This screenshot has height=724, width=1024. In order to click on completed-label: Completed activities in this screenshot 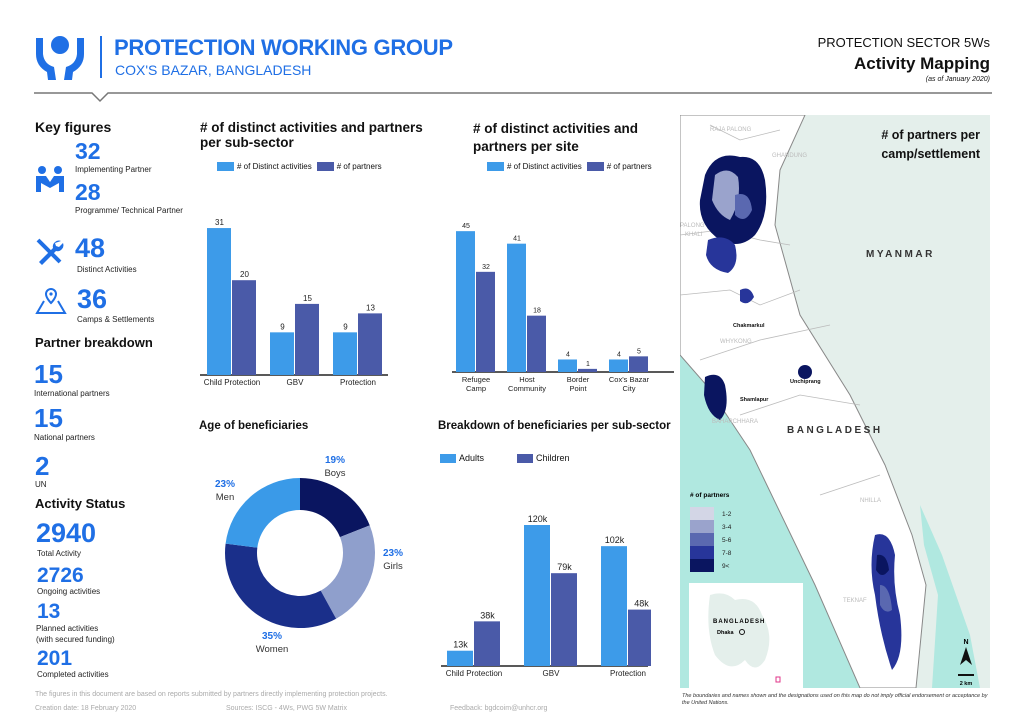, I will do `click(73, 674)`.